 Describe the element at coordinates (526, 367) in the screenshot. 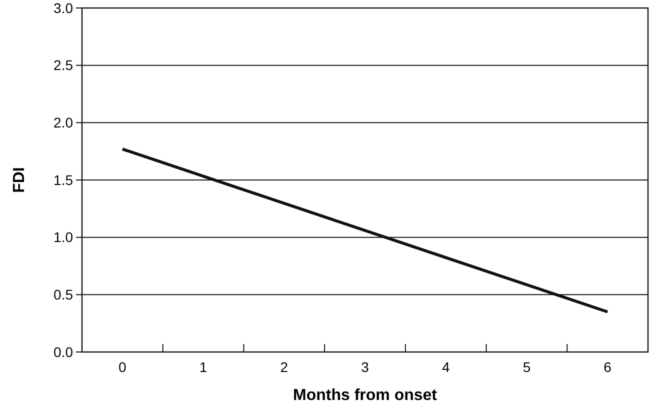

I see `x-tick-label: 5` at that location.